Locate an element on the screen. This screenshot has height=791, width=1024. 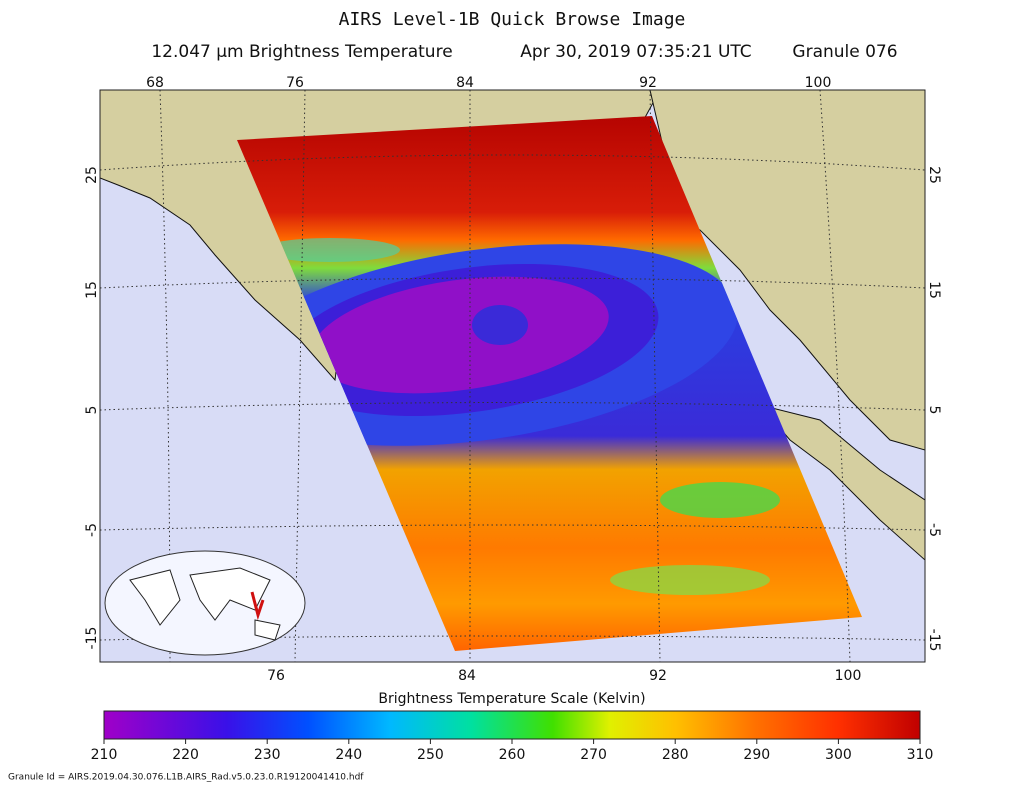
colorbar is located at coordinates (512, 725).